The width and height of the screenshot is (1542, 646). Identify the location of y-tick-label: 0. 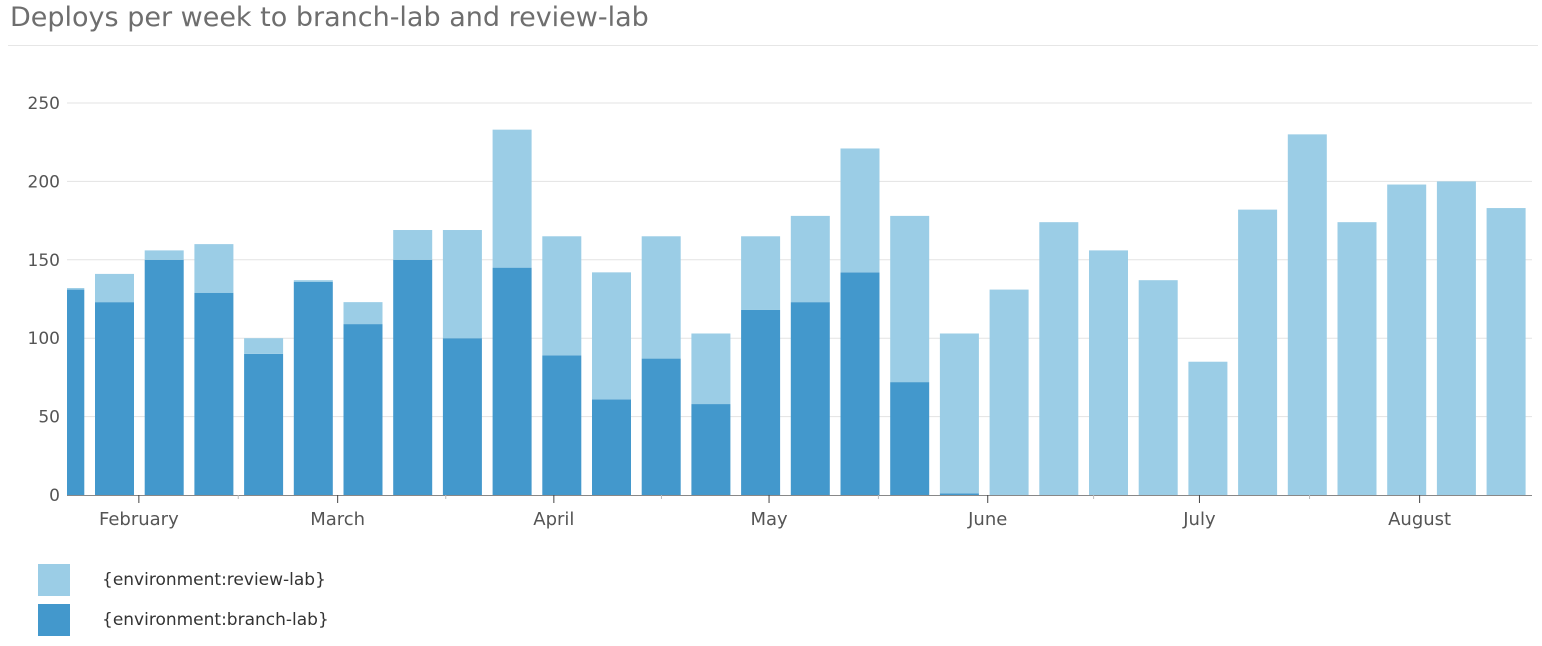
(54, 496).